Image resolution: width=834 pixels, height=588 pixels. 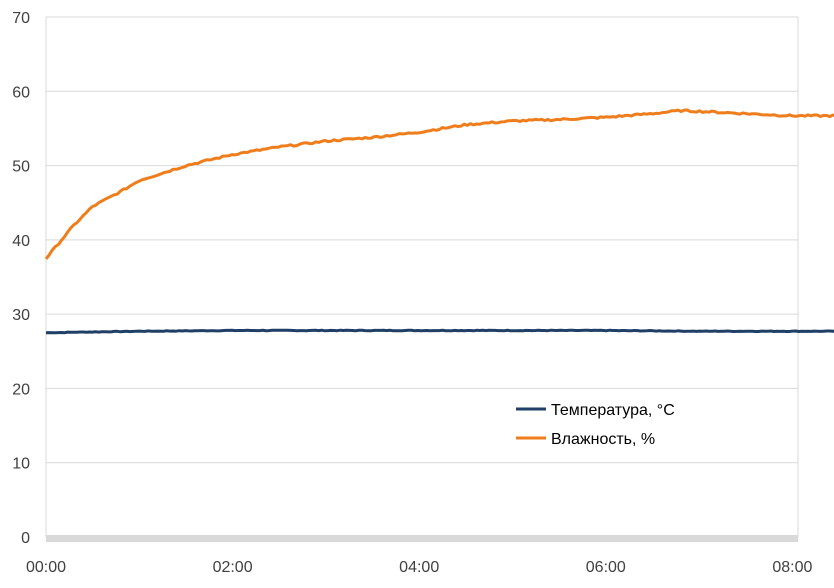 What do you see at coordinates (233, 567) in the screenshot?
I see `x-tick-label: 02:00` at bounding box center [233, 567].